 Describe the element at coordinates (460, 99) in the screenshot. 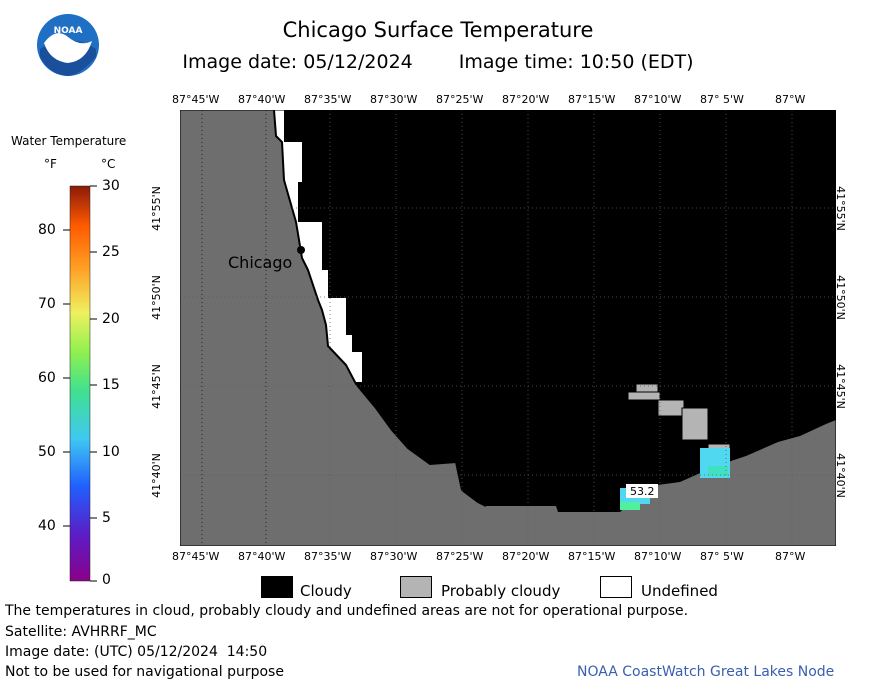

I see `lon-label-top: 87°25'W` at that location.